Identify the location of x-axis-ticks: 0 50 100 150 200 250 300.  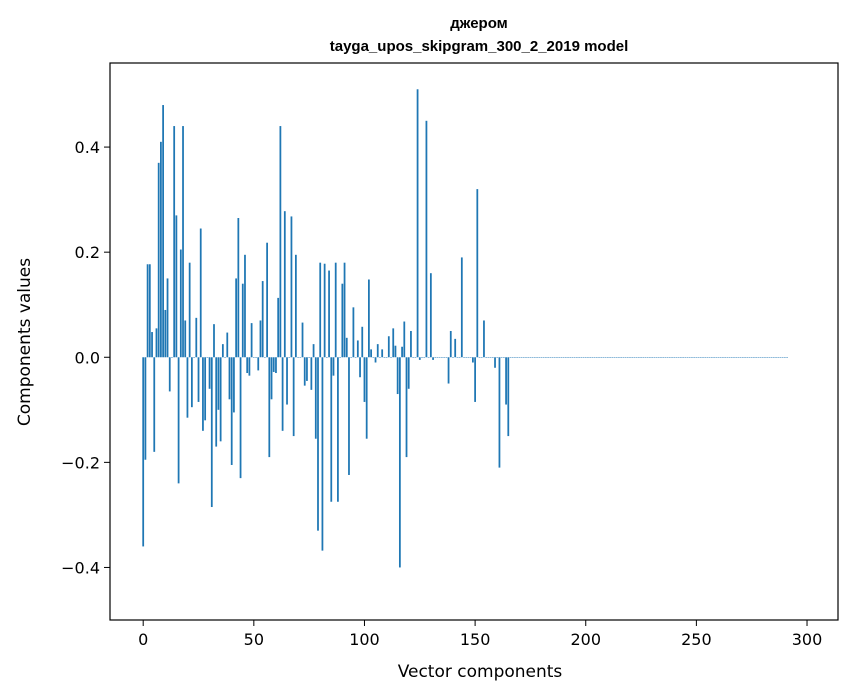
(480, 634).